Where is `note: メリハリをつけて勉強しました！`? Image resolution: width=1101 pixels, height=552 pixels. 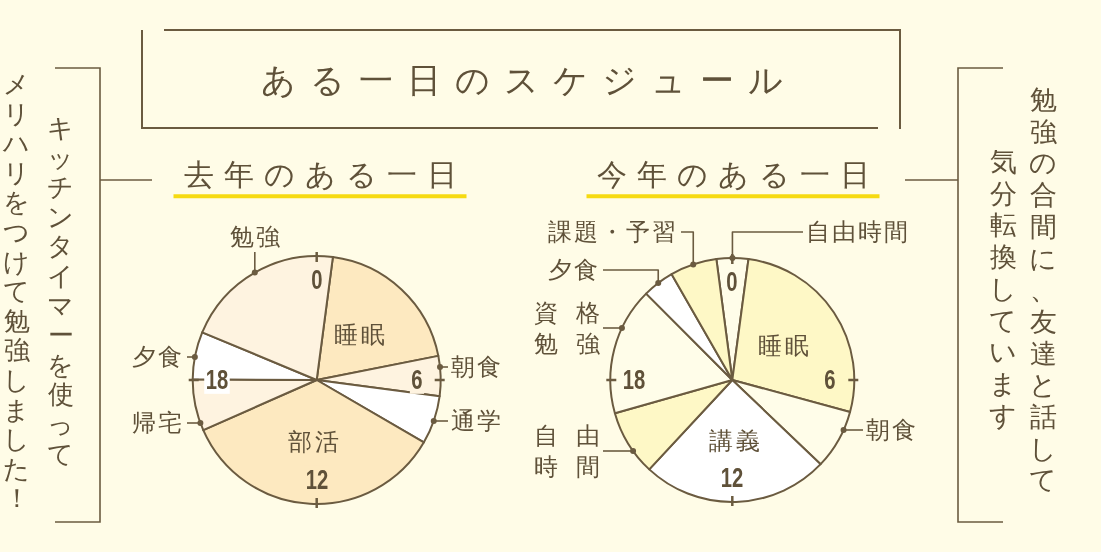
note: メリハリをつけて勉強しました！ is located at coordinates (17, 292).